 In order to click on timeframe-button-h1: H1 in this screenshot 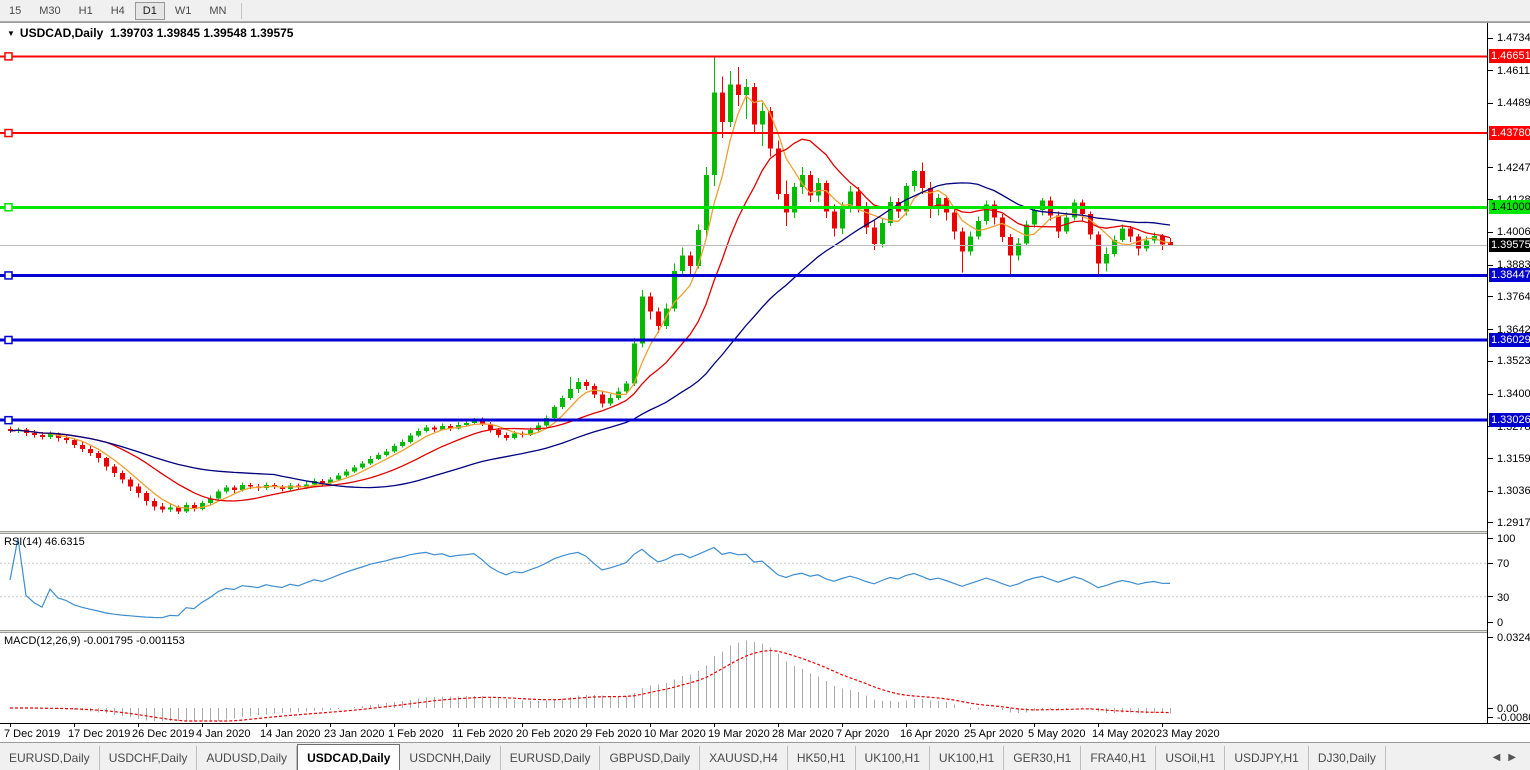, I will do `click(85, 10)`.